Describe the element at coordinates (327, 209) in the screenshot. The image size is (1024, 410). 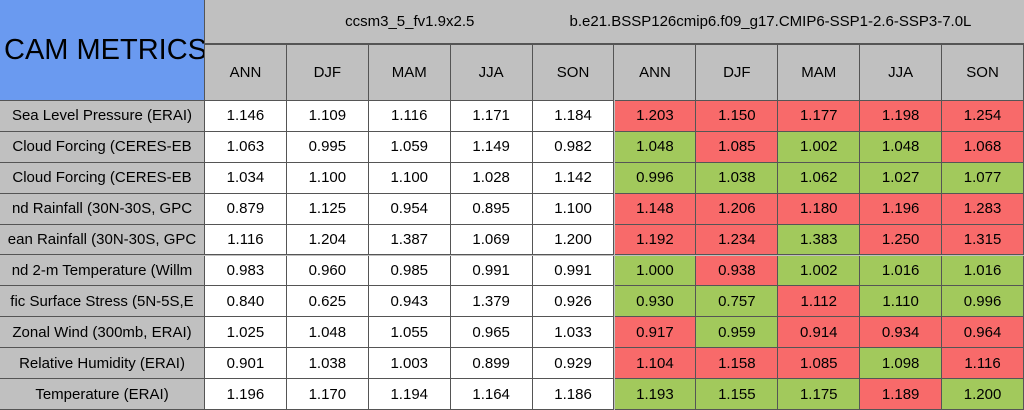
I see `metric-cell: 1.125` at that location.